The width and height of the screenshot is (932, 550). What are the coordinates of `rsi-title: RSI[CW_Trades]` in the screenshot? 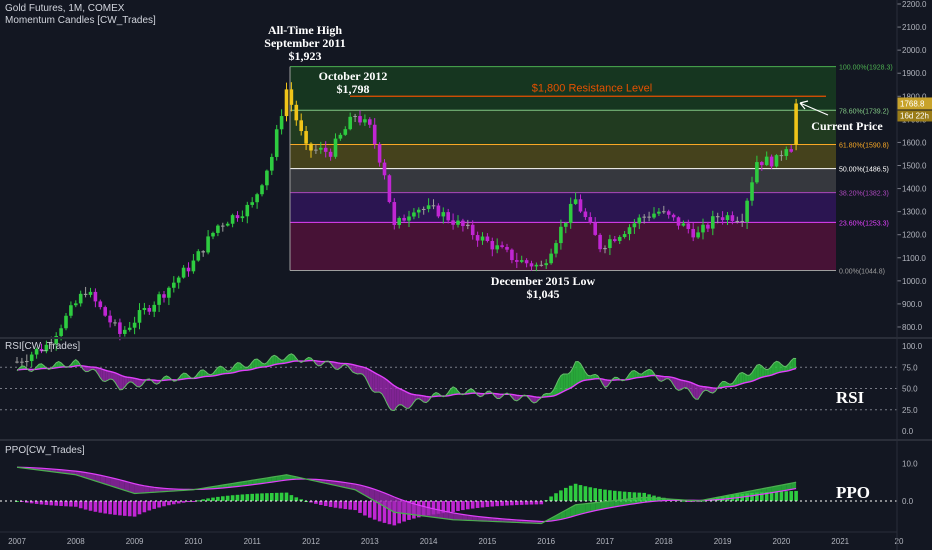 It's located at (43, 346).